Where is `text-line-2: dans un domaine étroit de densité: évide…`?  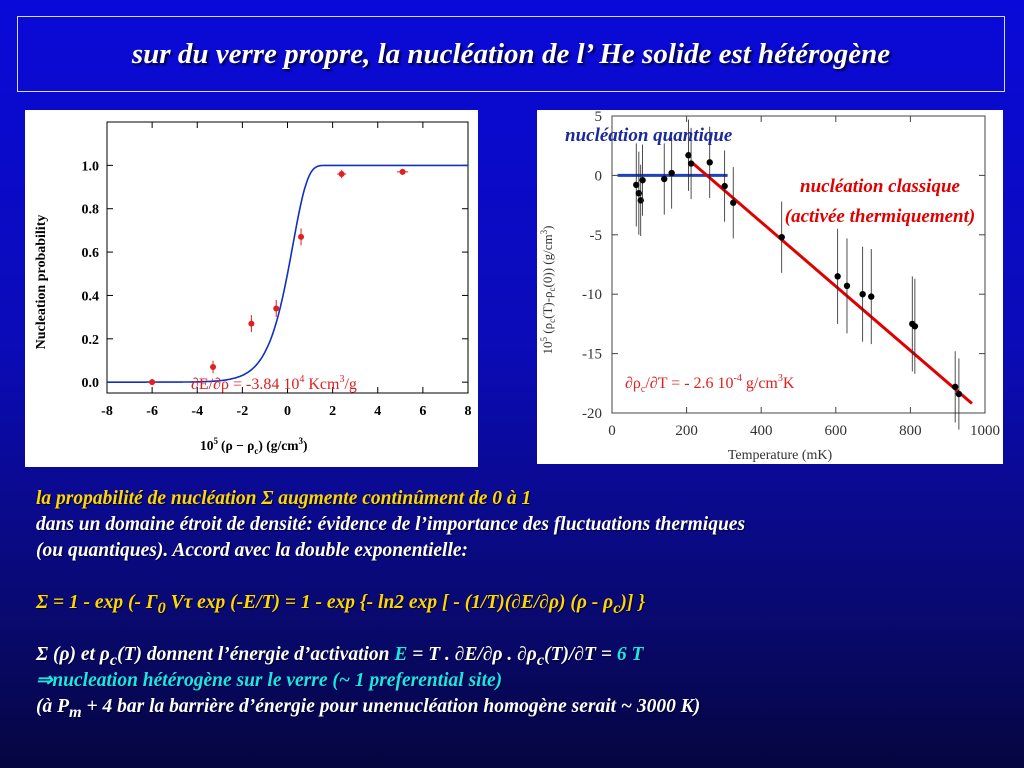 text-line-2: dans un domaine étroit de densité: évide… is located at coordinates (391, 524).